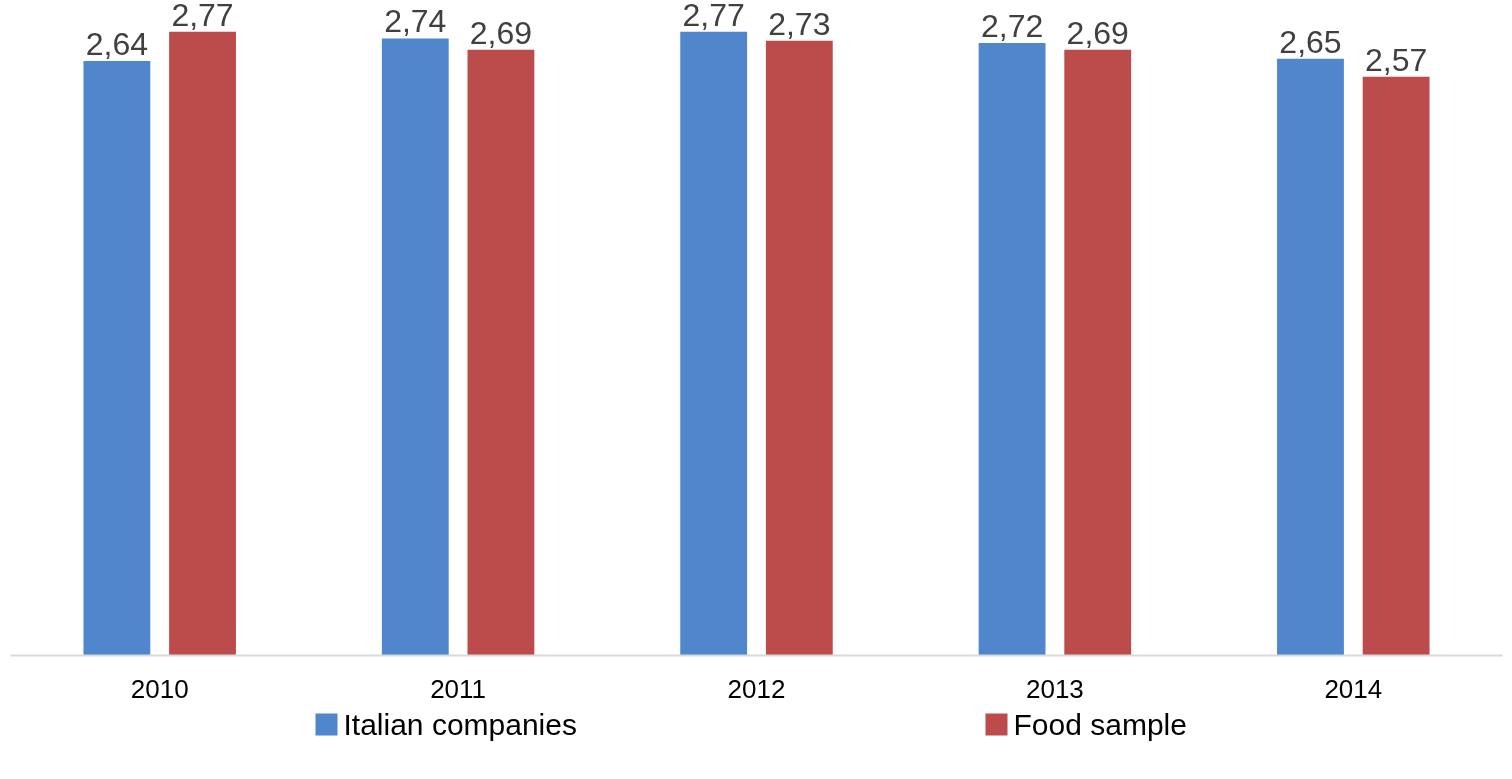 This screenshot has height=779, width=1512. I want to click on data-label: 2,74, so click(415, 21).